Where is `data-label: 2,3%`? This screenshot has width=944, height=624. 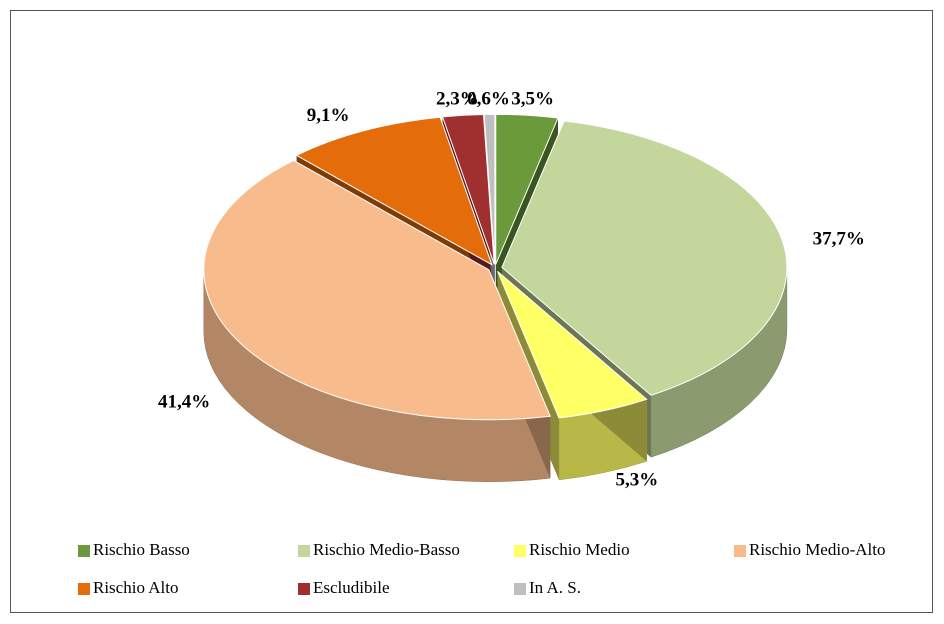
data-label: 2,3% is located at coordinates (457, 98).